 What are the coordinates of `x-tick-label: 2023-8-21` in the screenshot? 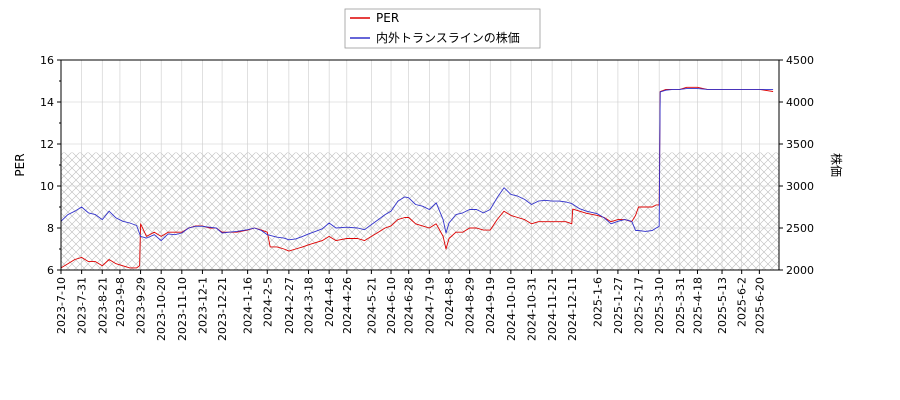 It's located at (102, 305).